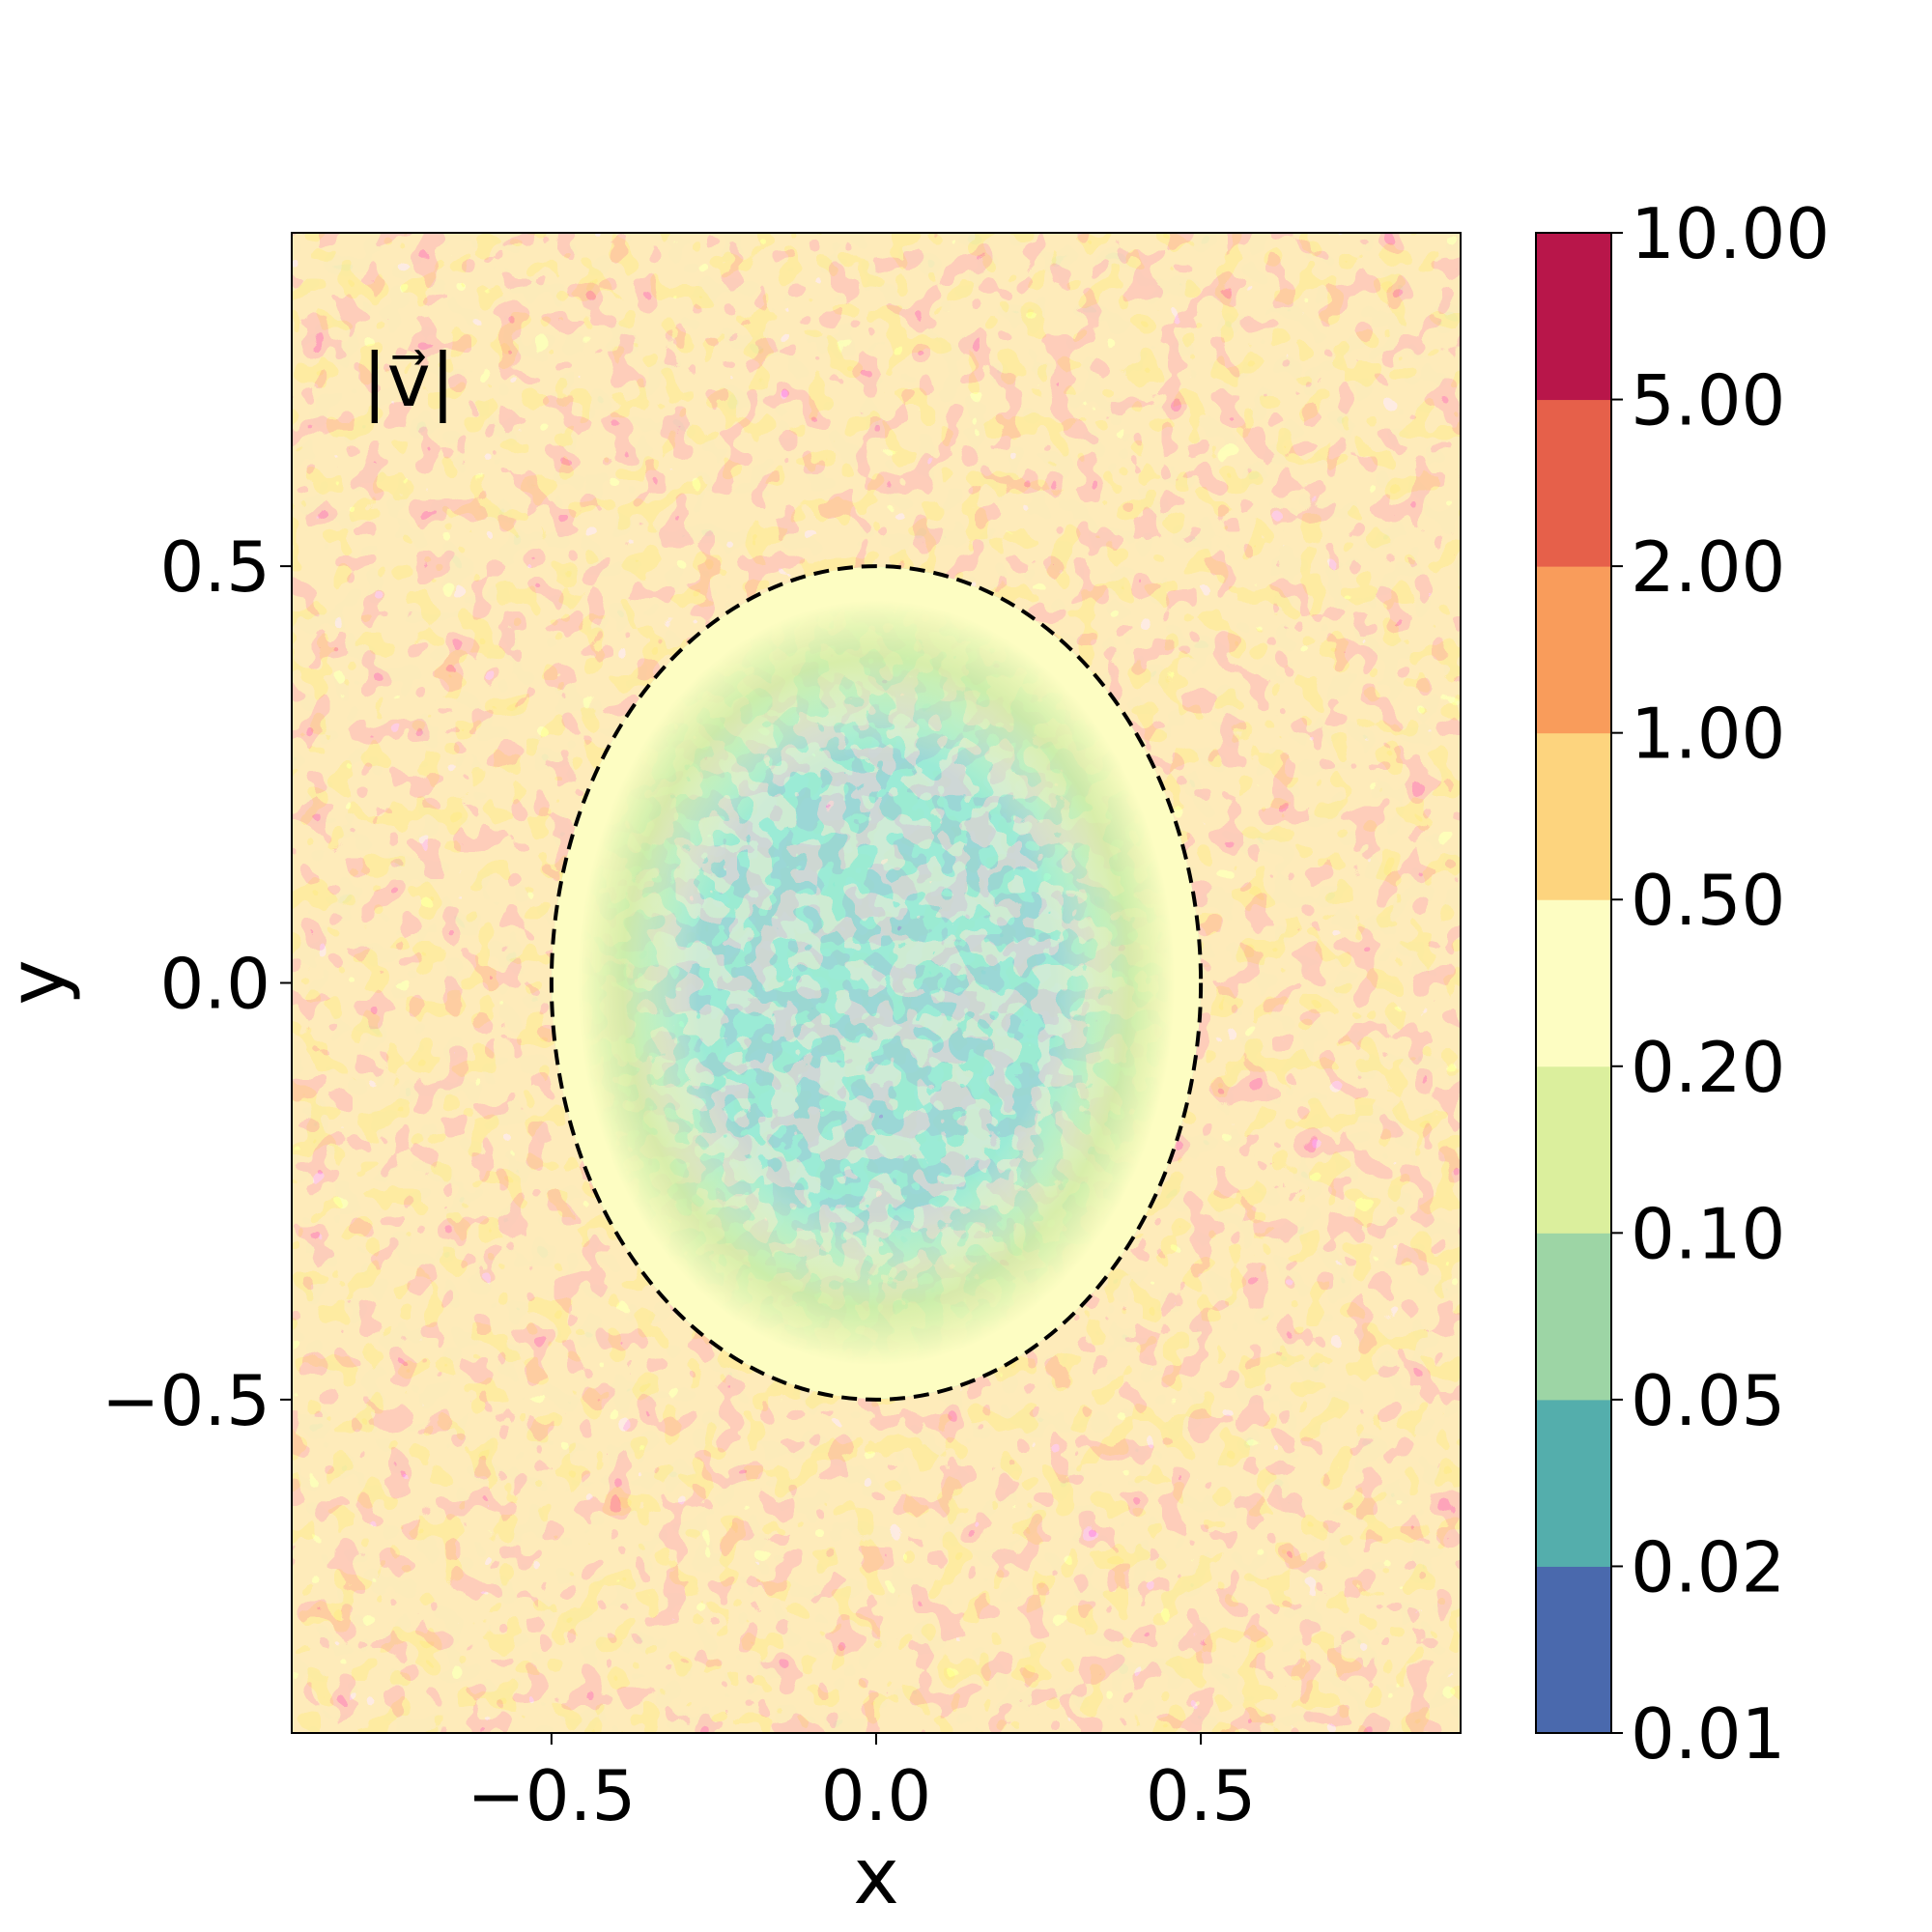  Describe the element at coordinates (1708, 900) in the screenshot. I see `colorbar-tick-label: 0.50` at that location.